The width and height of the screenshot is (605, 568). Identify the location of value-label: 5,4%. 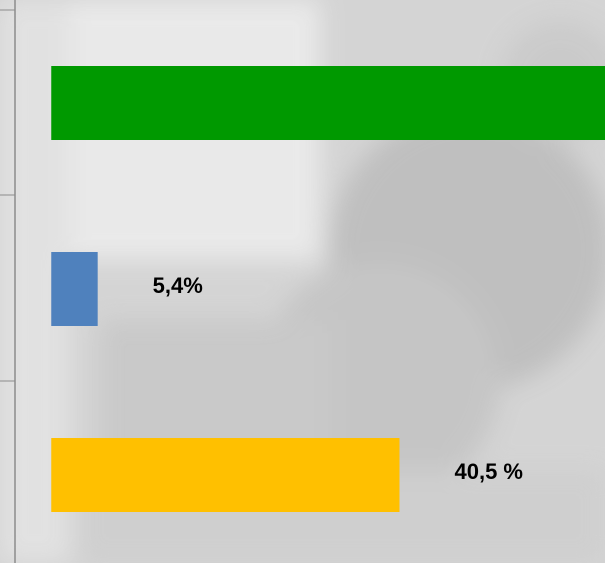
(178, 285).